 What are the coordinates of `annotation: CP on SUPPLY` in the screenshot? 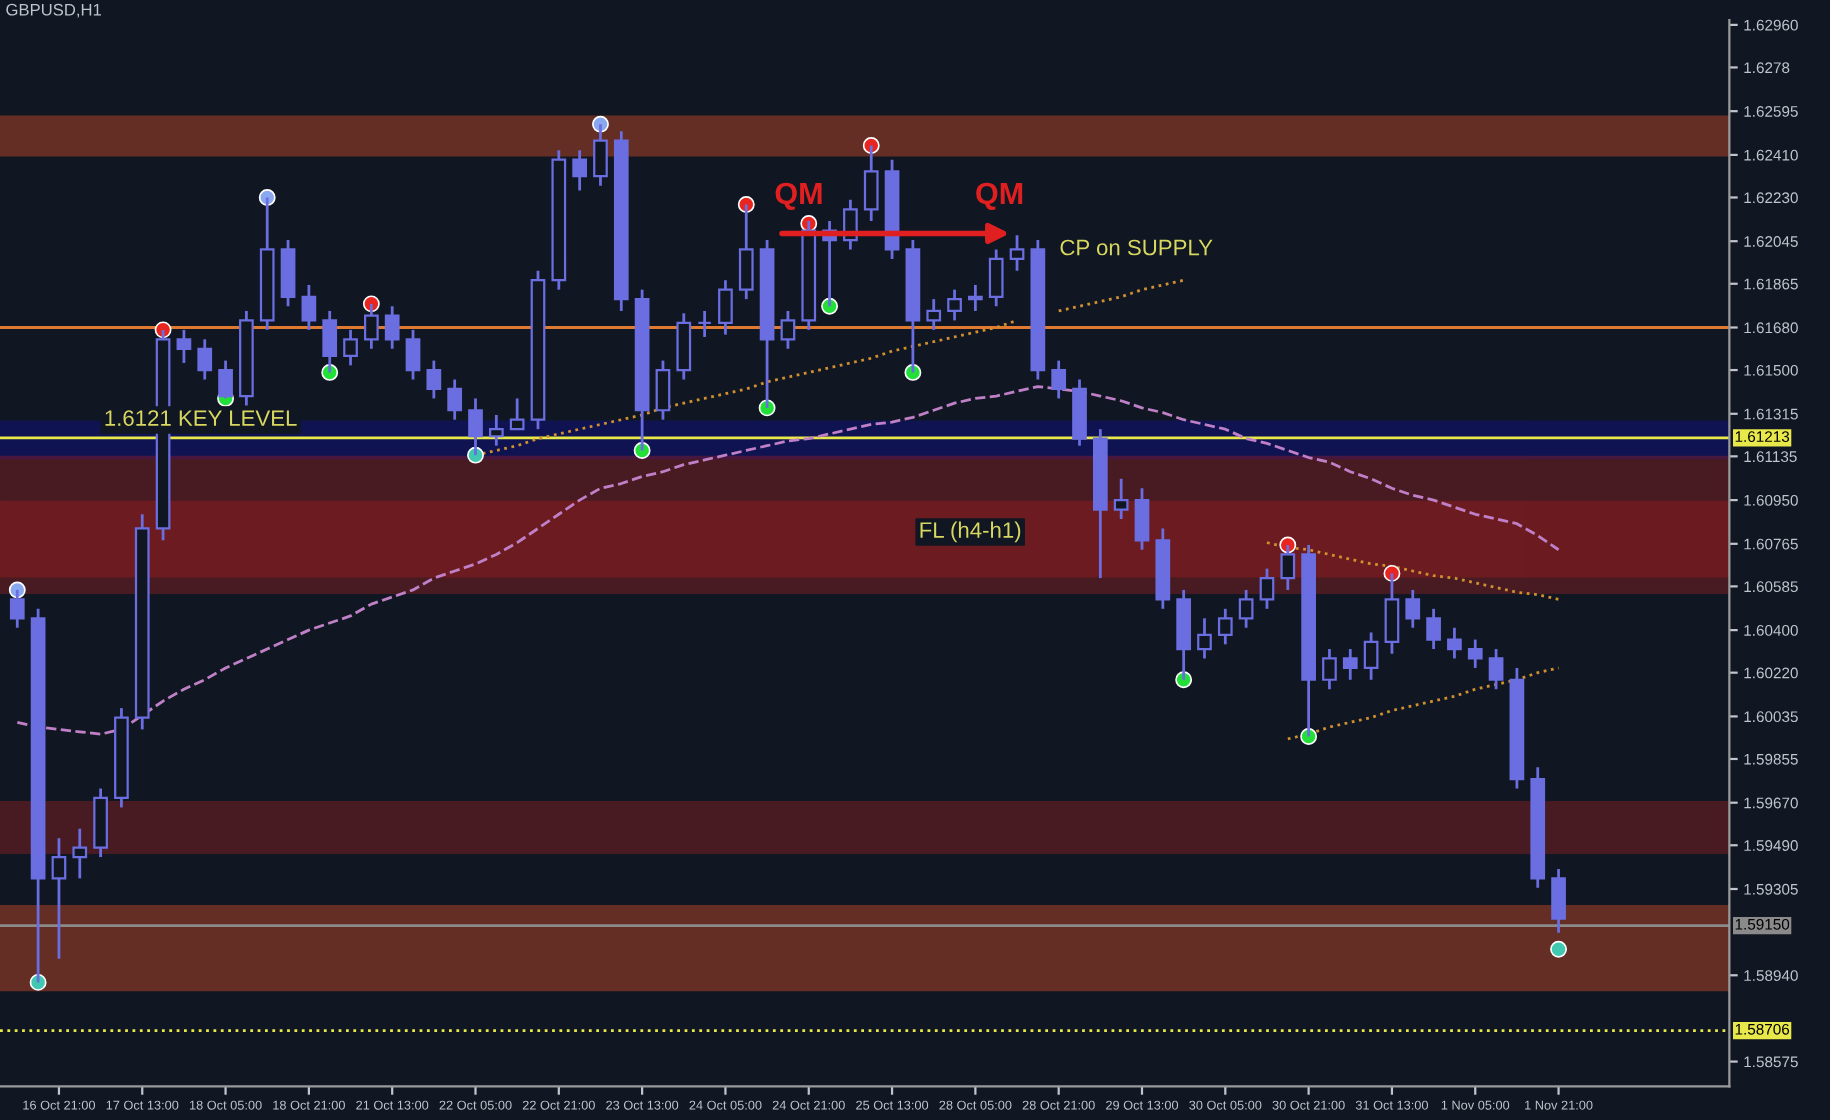 It's located at (1136, 247).